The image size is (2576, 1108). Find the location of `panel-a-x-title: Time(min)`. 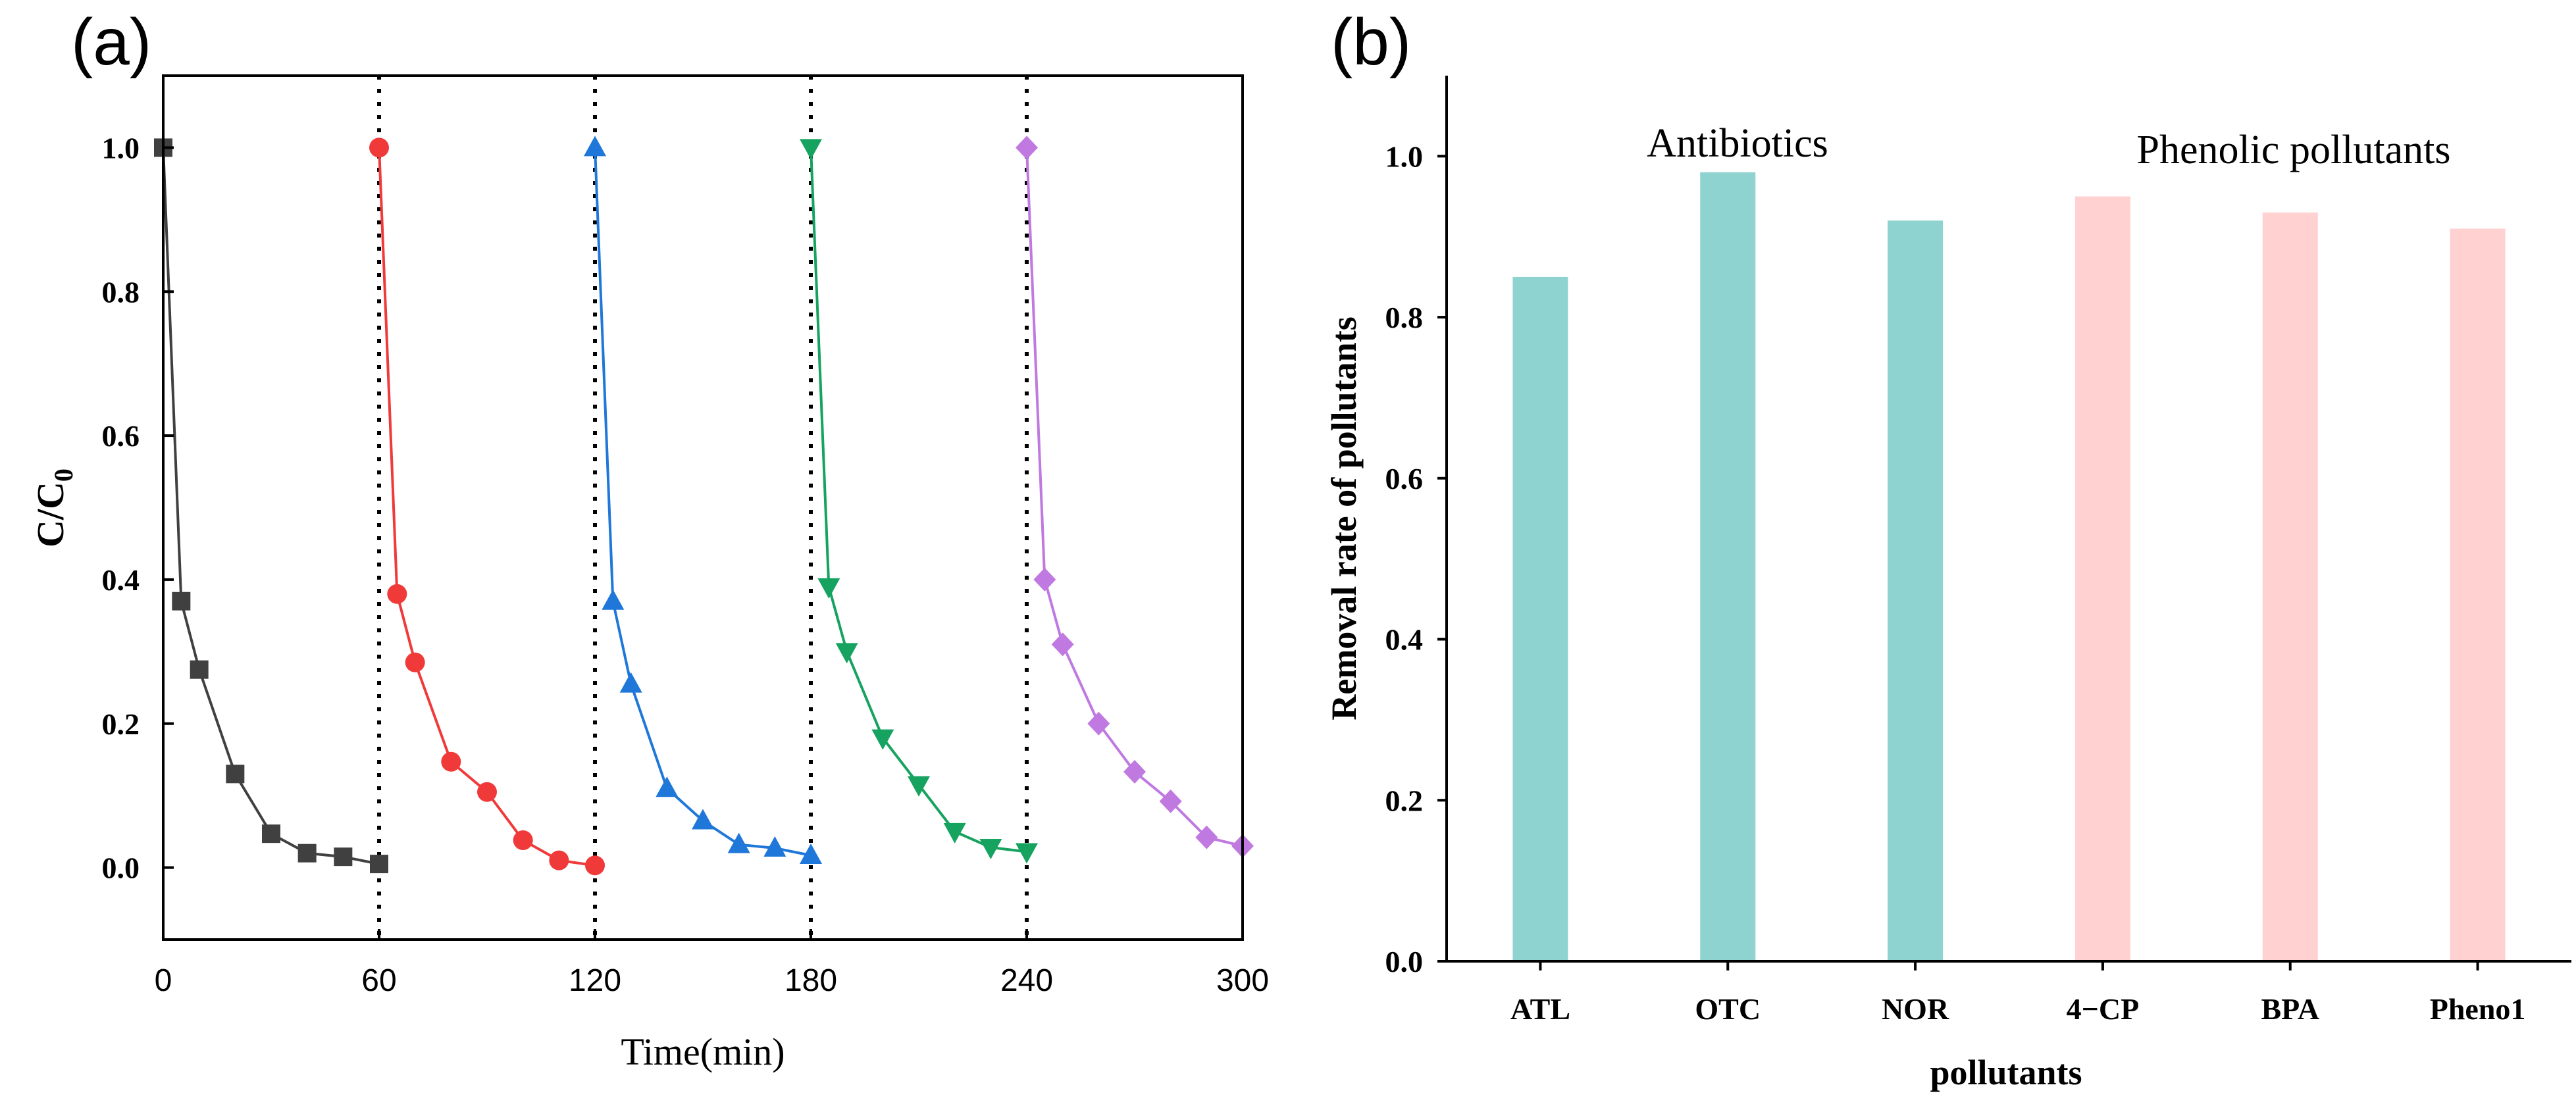

panel-a-x-title: Time(min) is located at coordinates (703, 1051).